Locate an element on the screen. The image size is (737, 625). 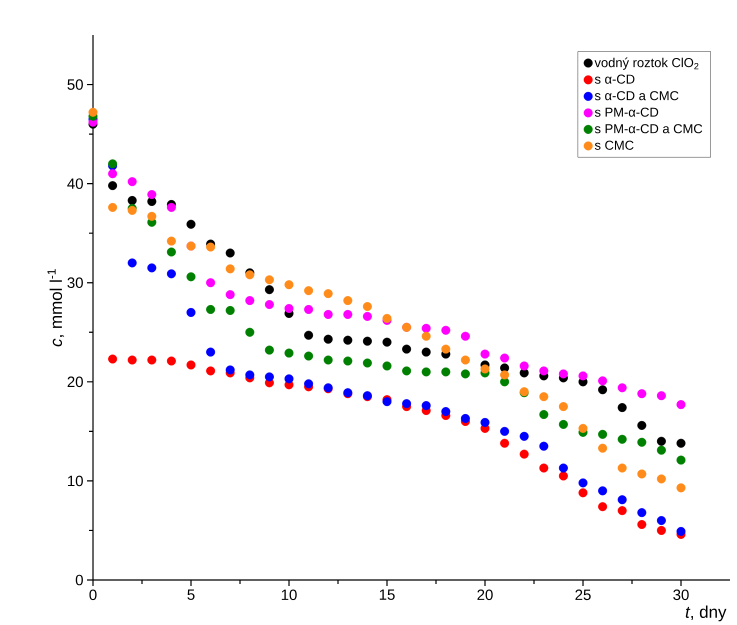
x-tick-label: 0 is located at coordinates (93, 595).